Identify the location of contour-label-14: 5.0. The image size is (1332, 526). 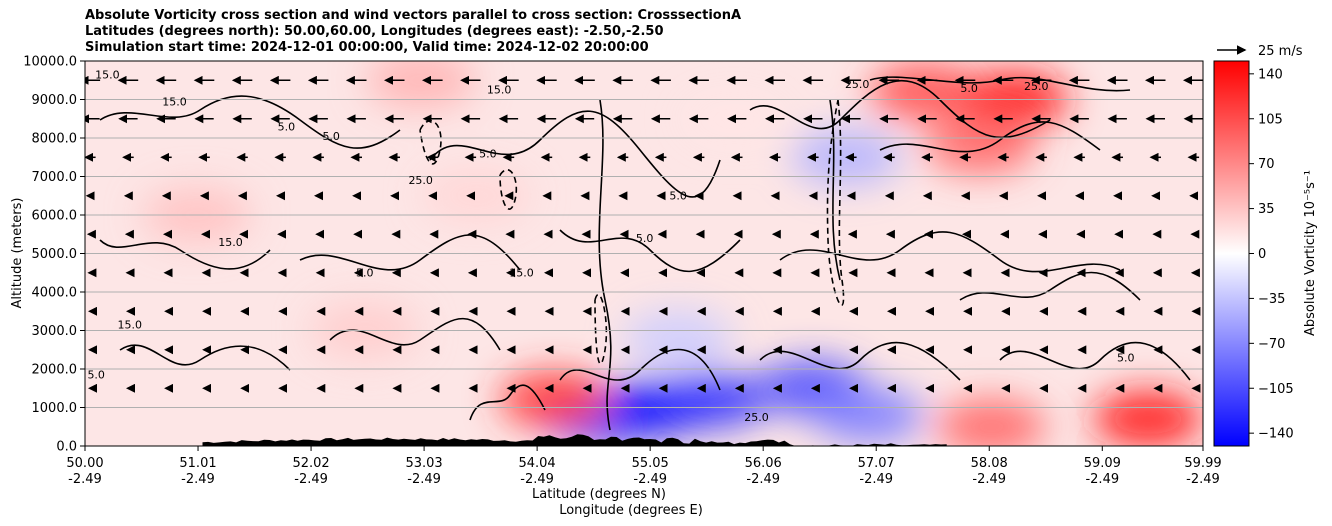
(1126, 357).